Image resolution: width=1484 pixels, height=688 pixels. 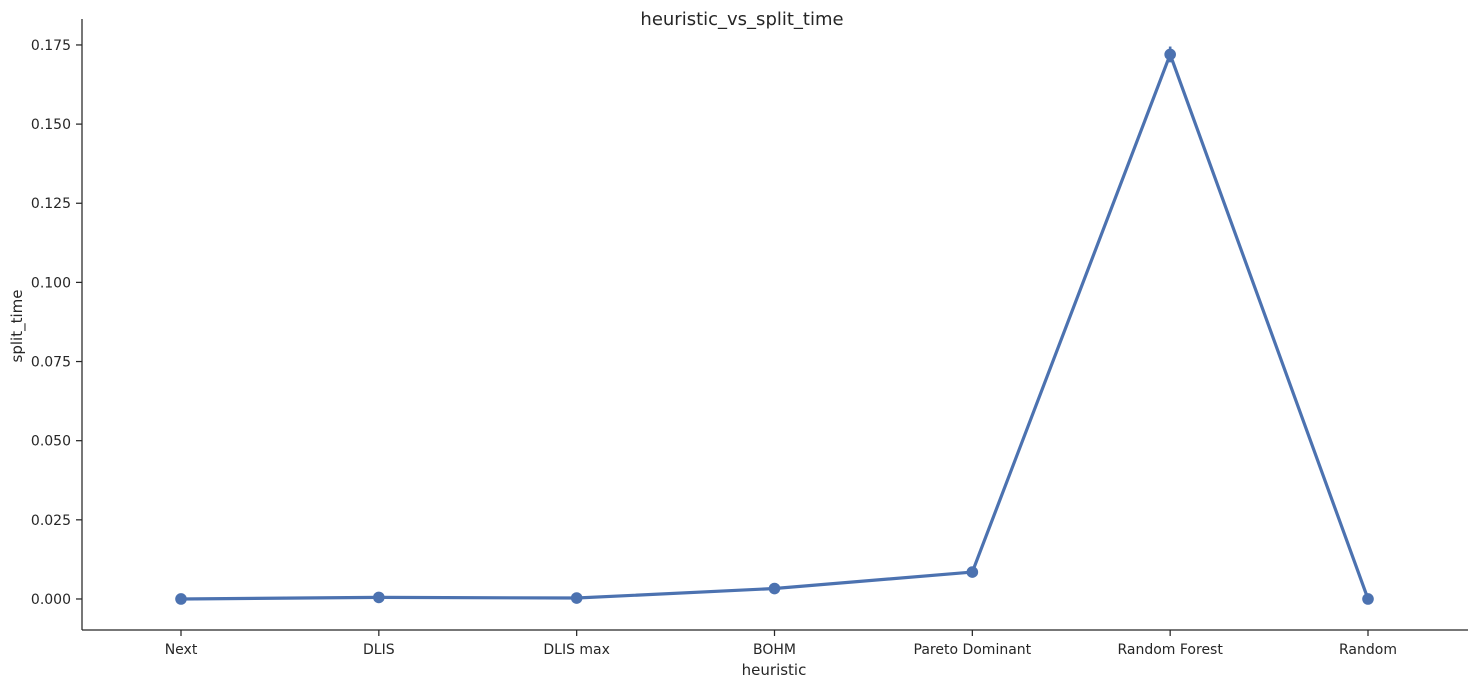 What do you see at coordinates (51, 125) in the screenshot?
I see `y-tick-label: 0.150` at bounding box center [51, 125].